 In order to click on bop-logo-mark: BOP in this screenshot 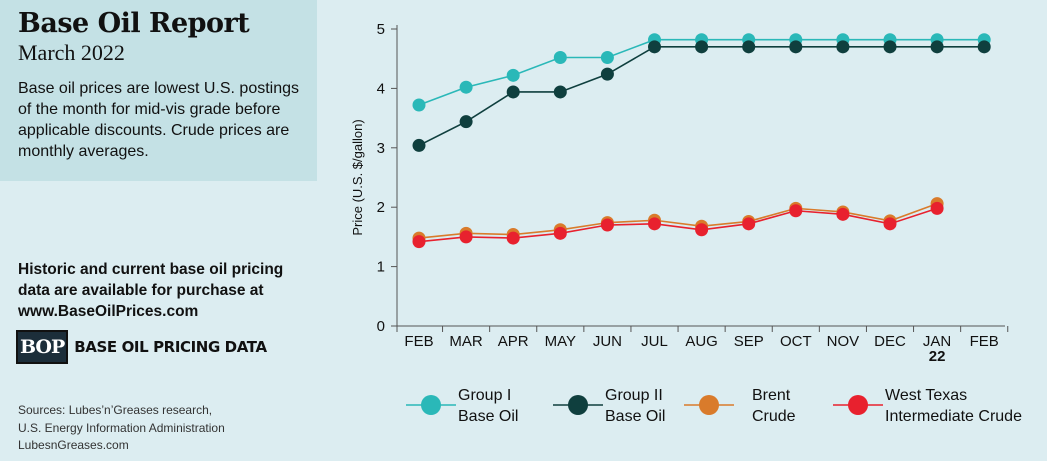, I will do `click(42, 347)`.